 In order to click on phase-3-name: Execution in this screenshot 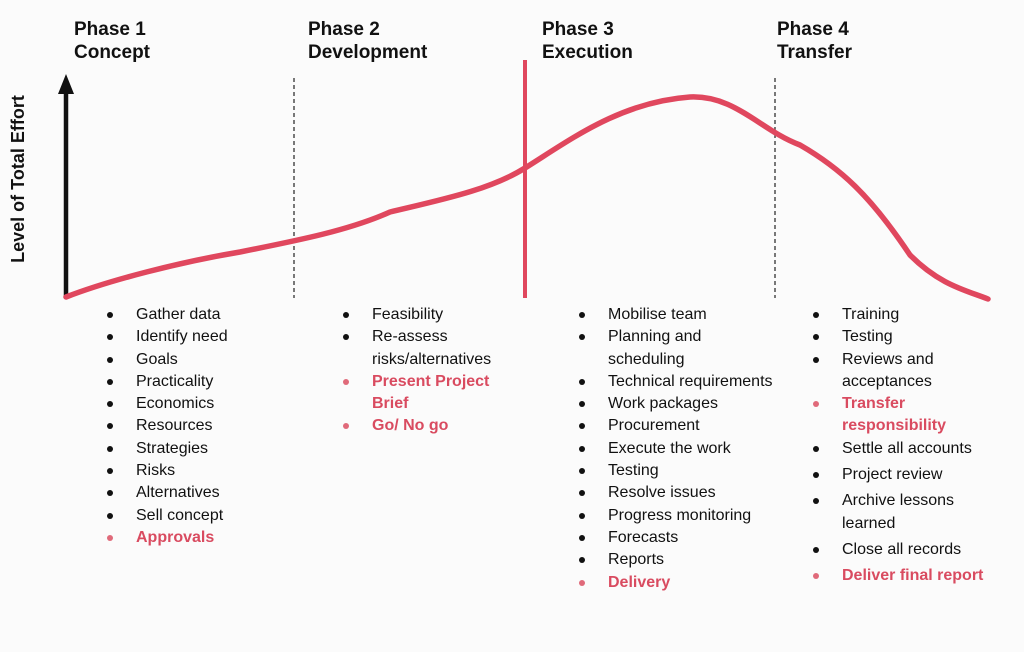, I will do `click(587, 52)`.